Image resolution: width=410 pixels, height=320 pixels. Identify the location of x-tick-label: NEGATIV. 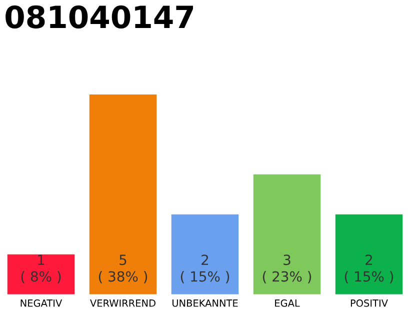
(41, 303).